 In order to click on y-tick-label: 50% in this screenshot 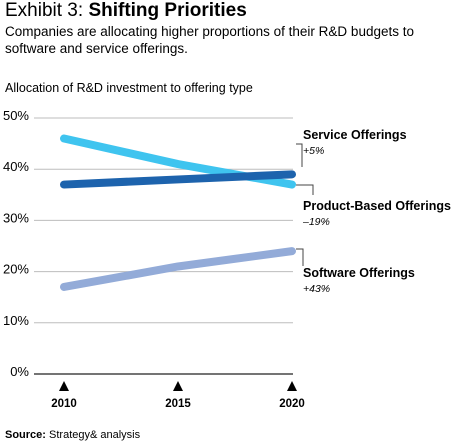, I will do `click(16, 115)`.